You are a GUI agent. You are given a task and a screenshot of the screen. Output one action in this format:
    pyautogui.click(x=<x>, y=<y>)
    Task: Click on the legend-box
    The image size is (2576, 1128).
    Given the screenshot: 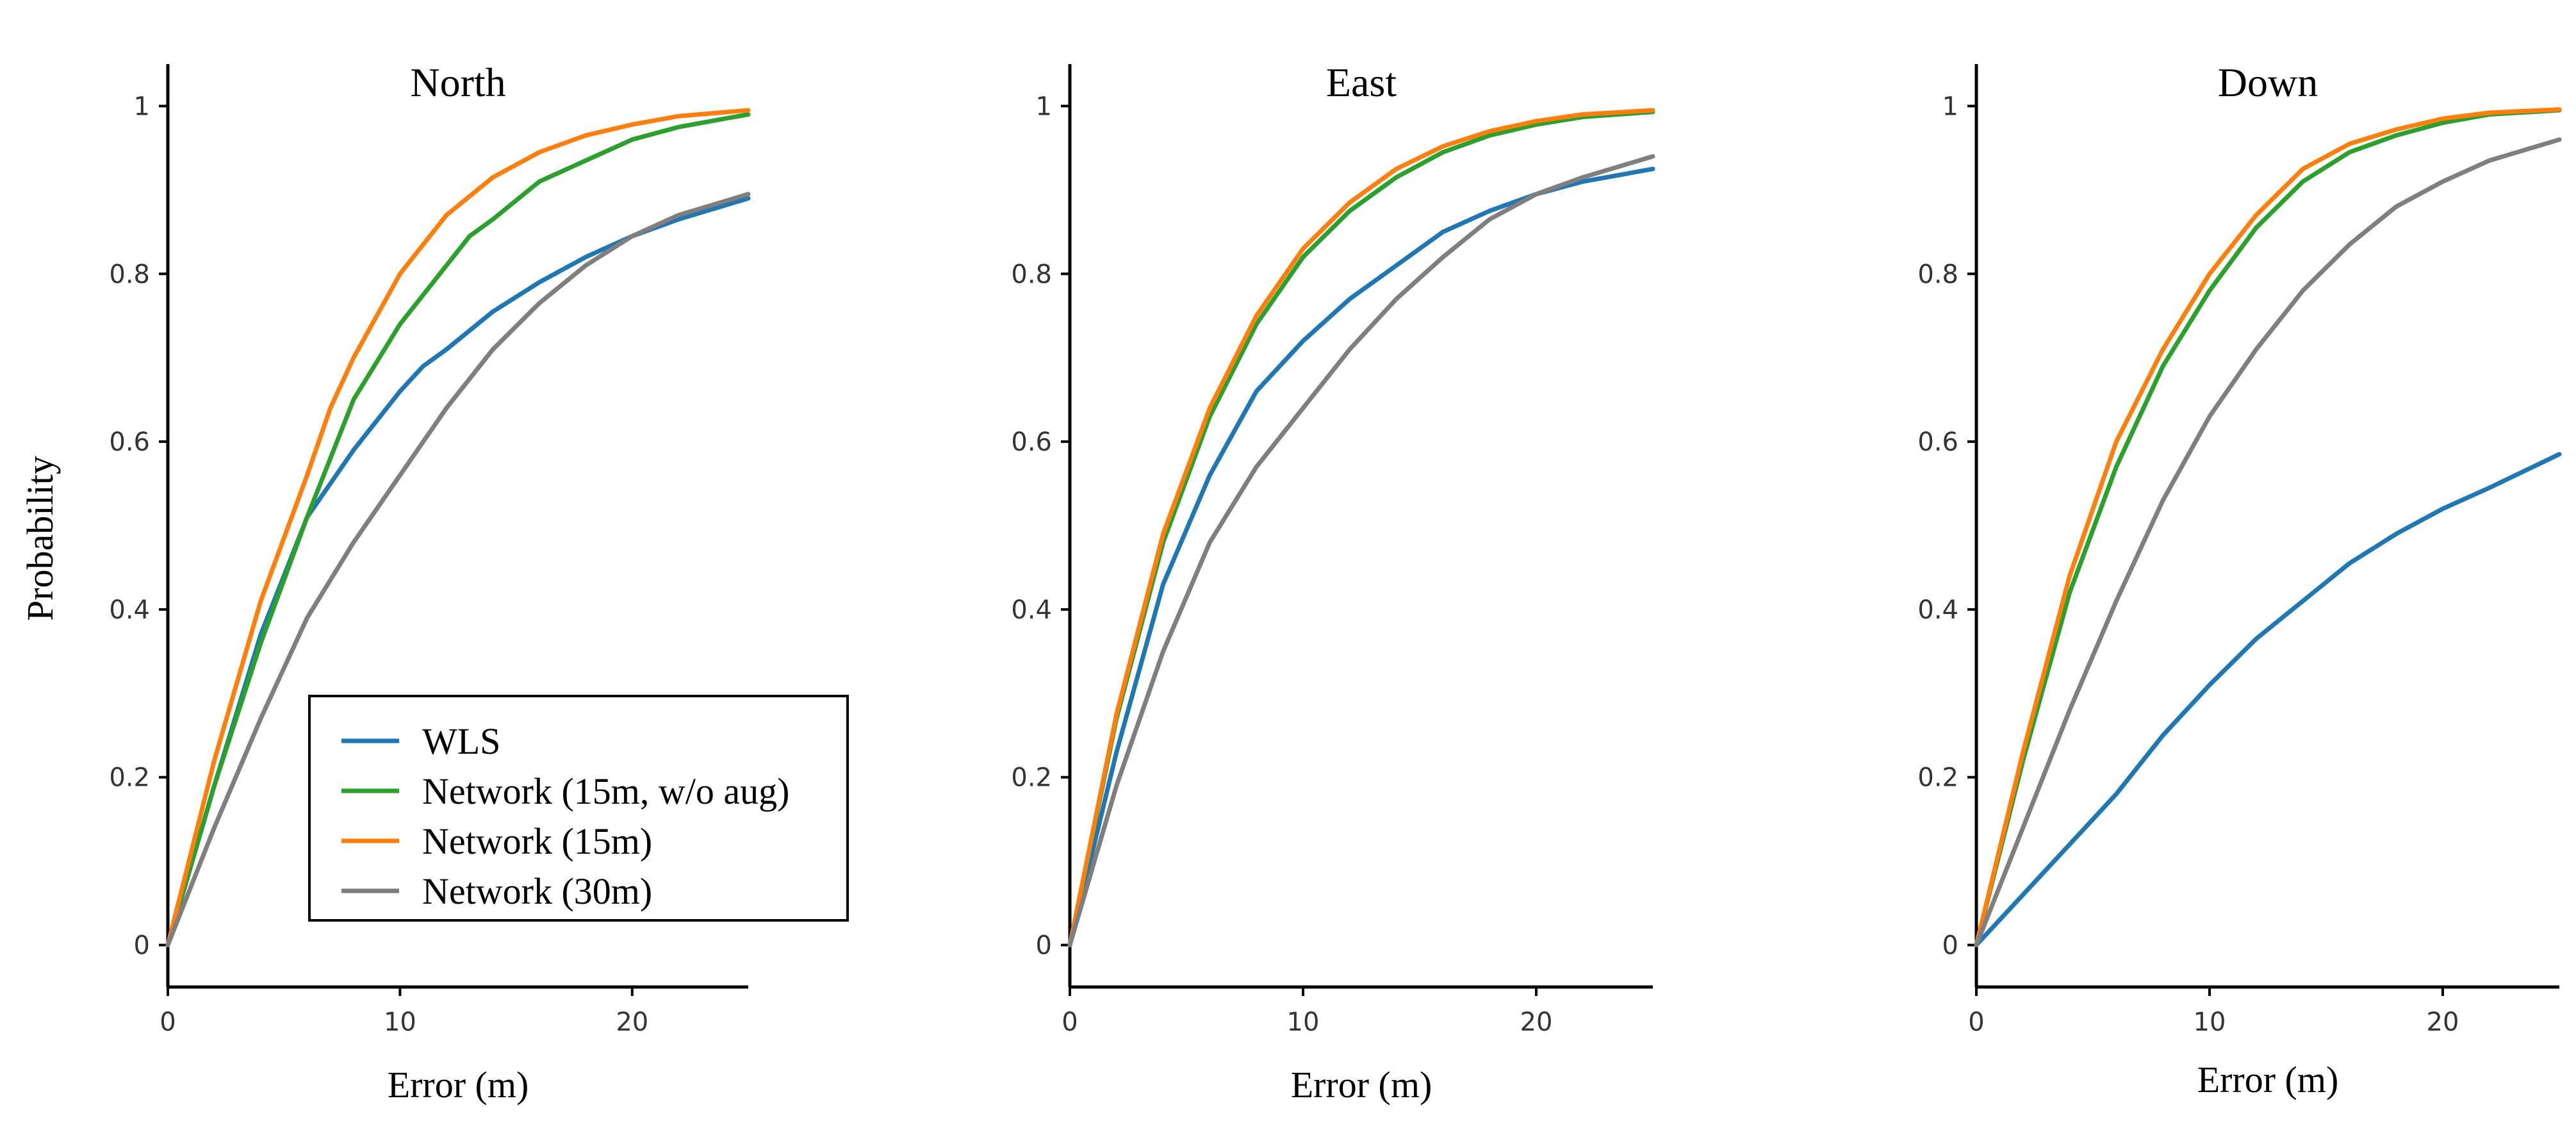 What is the action you would take?
    pyautogui.click(x=578, y=808)
    